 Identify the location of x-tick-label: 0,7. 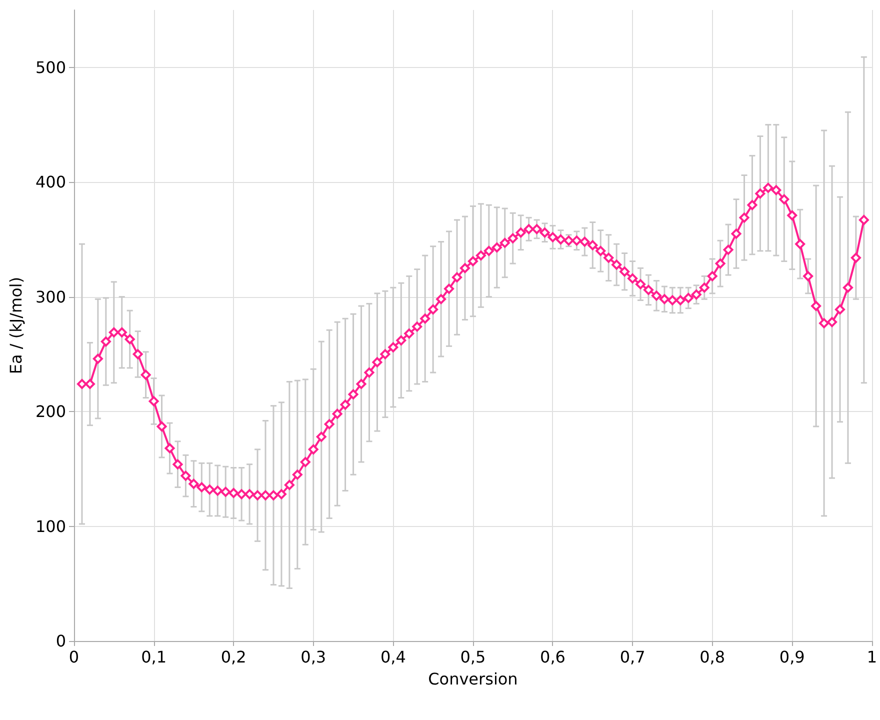
(633, 657).